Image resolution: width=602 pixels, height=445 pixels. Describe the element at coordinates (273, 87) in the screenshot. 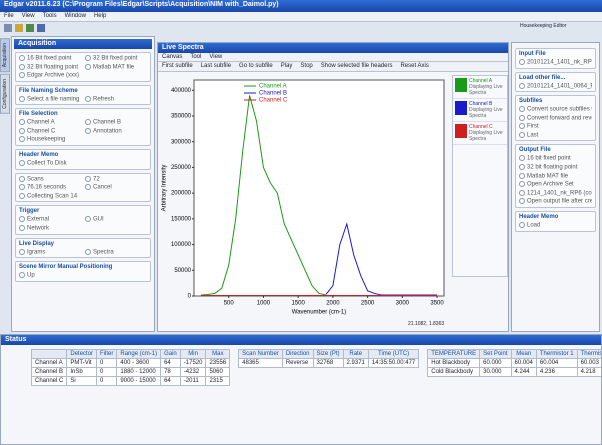

I see `legend-label: Channel A` at that location.